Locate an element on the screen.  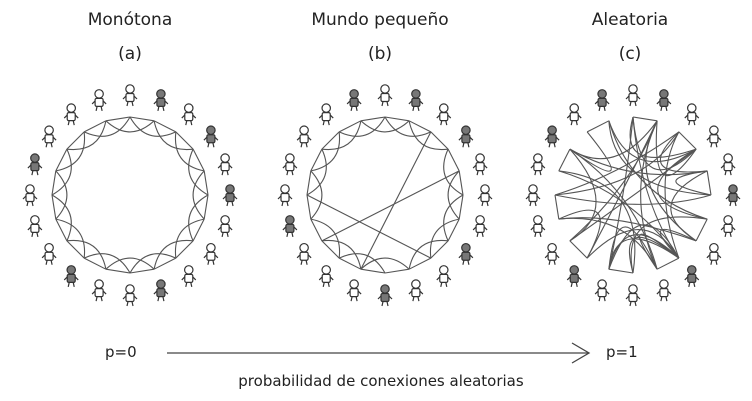
panel-b-title: Mundo pequeño is located at coordinates (380, 20).